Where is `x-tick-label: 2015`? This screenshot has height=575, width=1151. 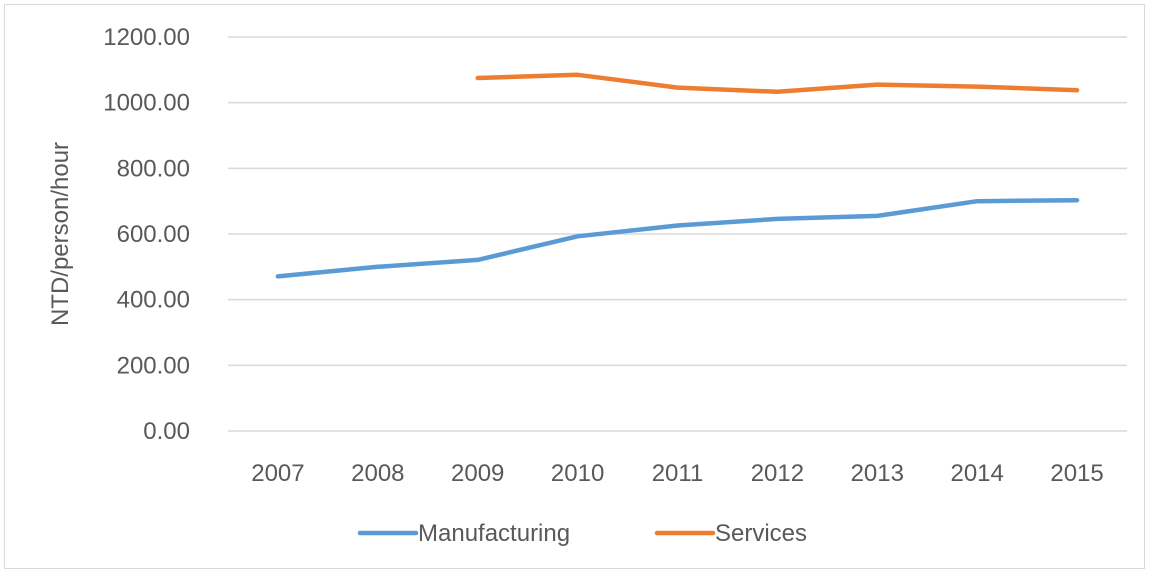 x-tick-label: 2015 is located at coordinates (1076, 473).